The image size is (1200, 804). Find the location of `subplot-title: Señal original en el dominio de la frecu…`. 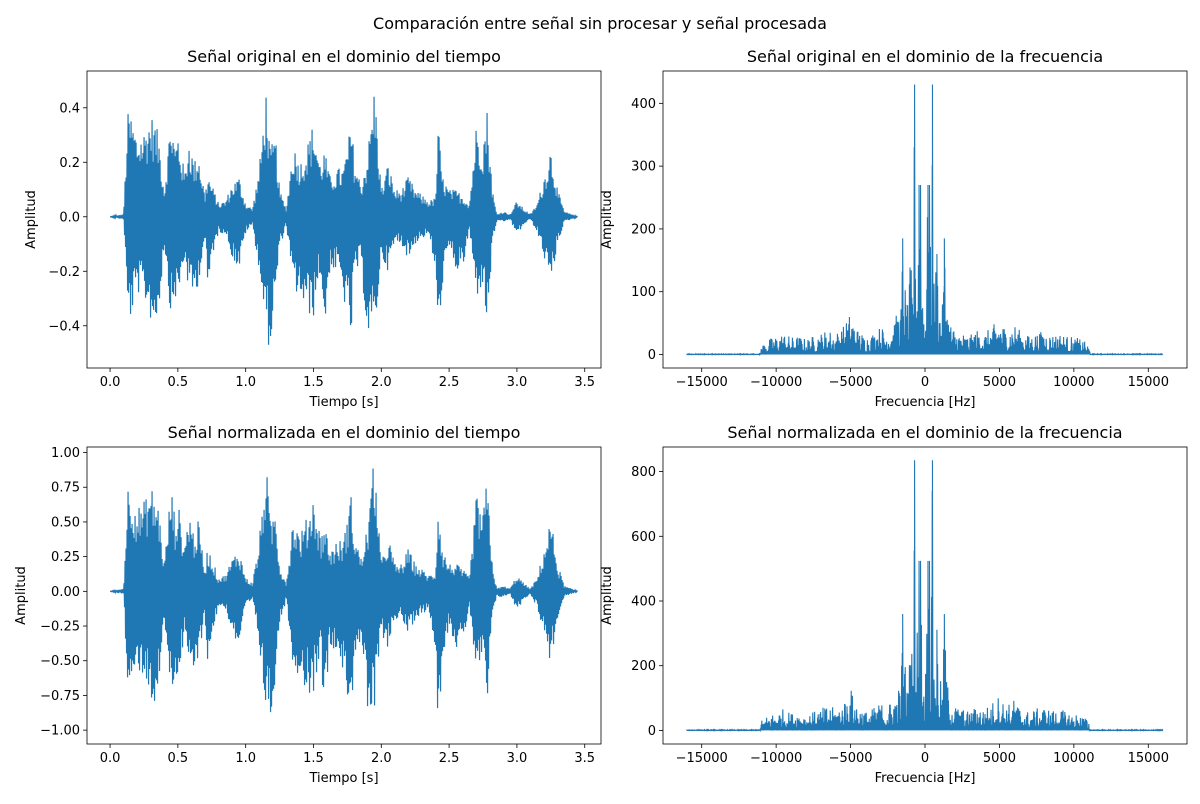

subplot-title: Señal original en el dominio de la frecu… is located at coordinates (925, 56).